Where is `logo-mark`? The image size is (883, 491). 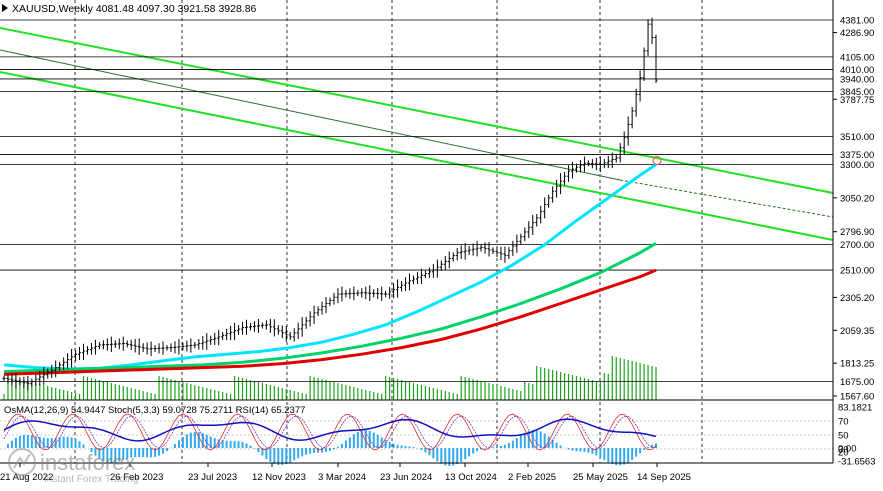
logo-mark is located at coordinates (22, 461).